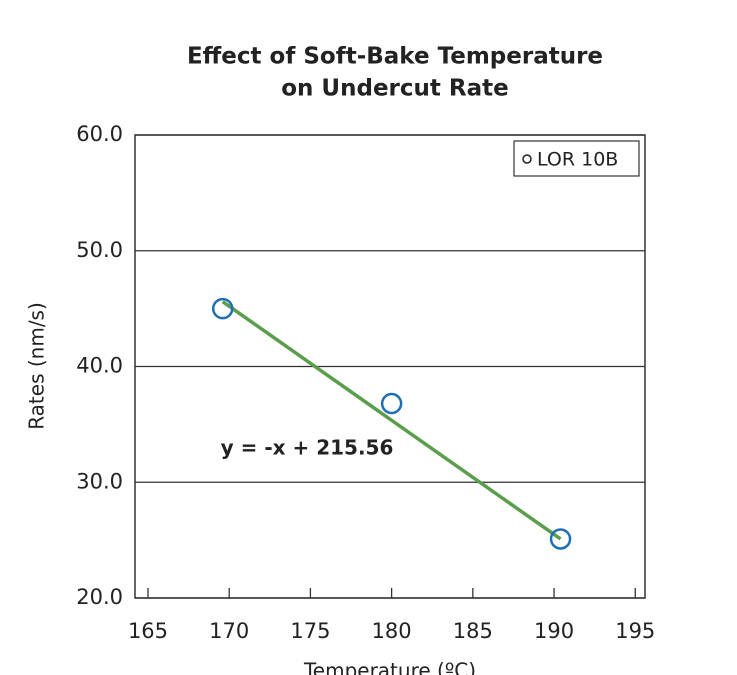  What do you see at coordinates (389, 667) in the screenshot?
I see `x-axis-label: Temperature (ºC)` at bounding box center [389, 667].